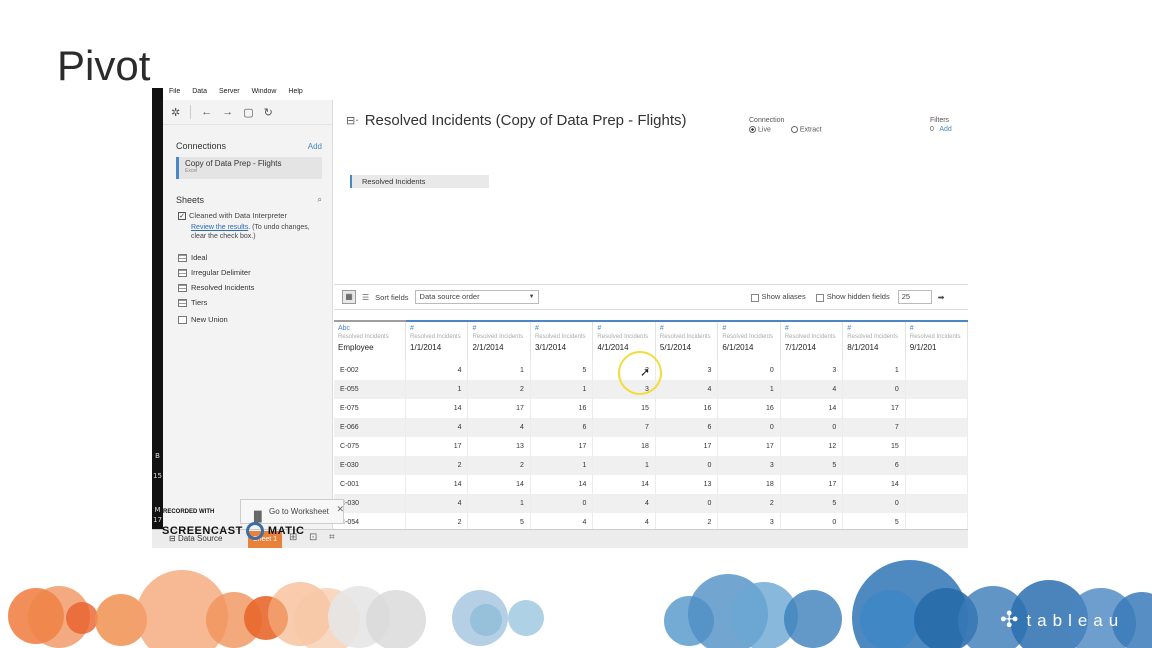 The image size is (1152, 648). Describe the element at coordinates (565, 94) in the screenshot. I see `menu-bar: File Data Server Window Help` at that location.